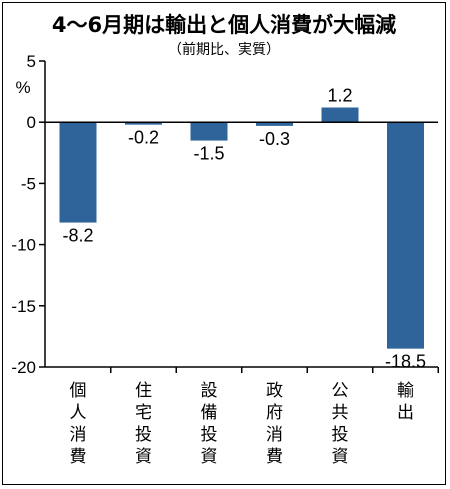  What do you see at coordinates (23, 306) in the screenshot?
I see `y-tick-label: -15` at bounding box center [23, 306].